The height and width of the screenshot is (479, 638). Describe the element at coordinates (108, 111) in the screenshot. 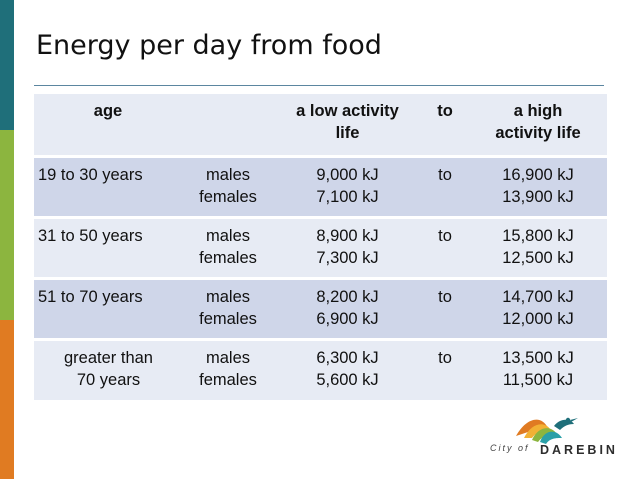

I see `header-age: age` at that location.